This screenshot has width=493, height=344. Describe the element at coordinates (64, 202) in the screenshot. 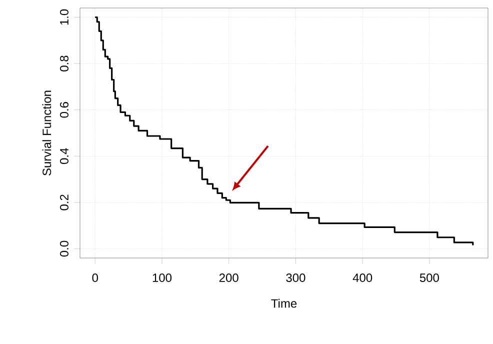

I see `y-tick-label: 0.2` at that location.